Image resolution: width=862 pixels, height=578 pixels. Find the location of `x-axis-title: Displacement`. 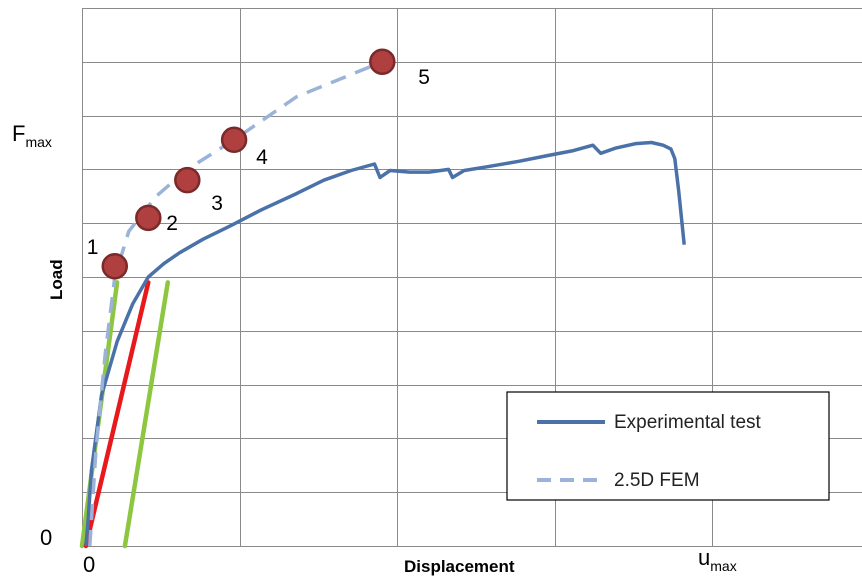

x-axis-title: Displacement is located at coordinates (459, 566).